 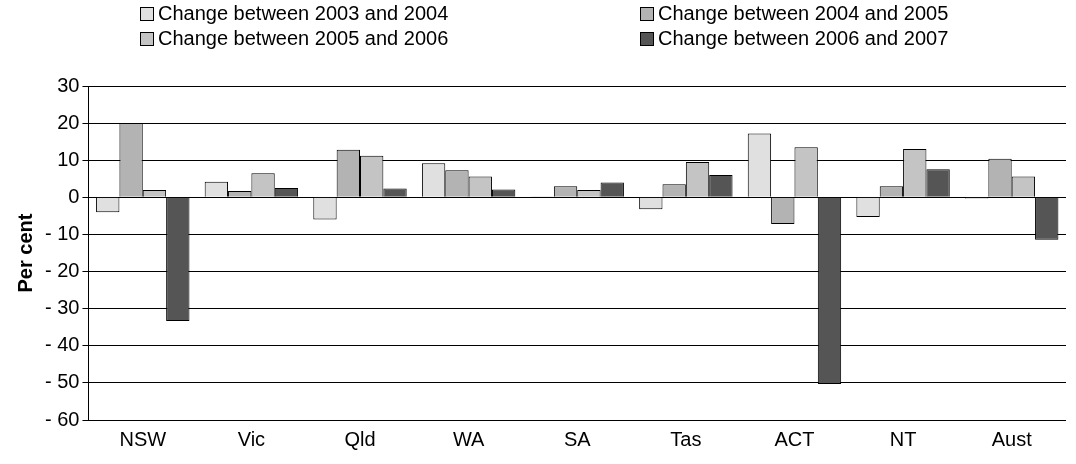 I want to click on x-tick-label: ACT, so click(x=794, y=438).